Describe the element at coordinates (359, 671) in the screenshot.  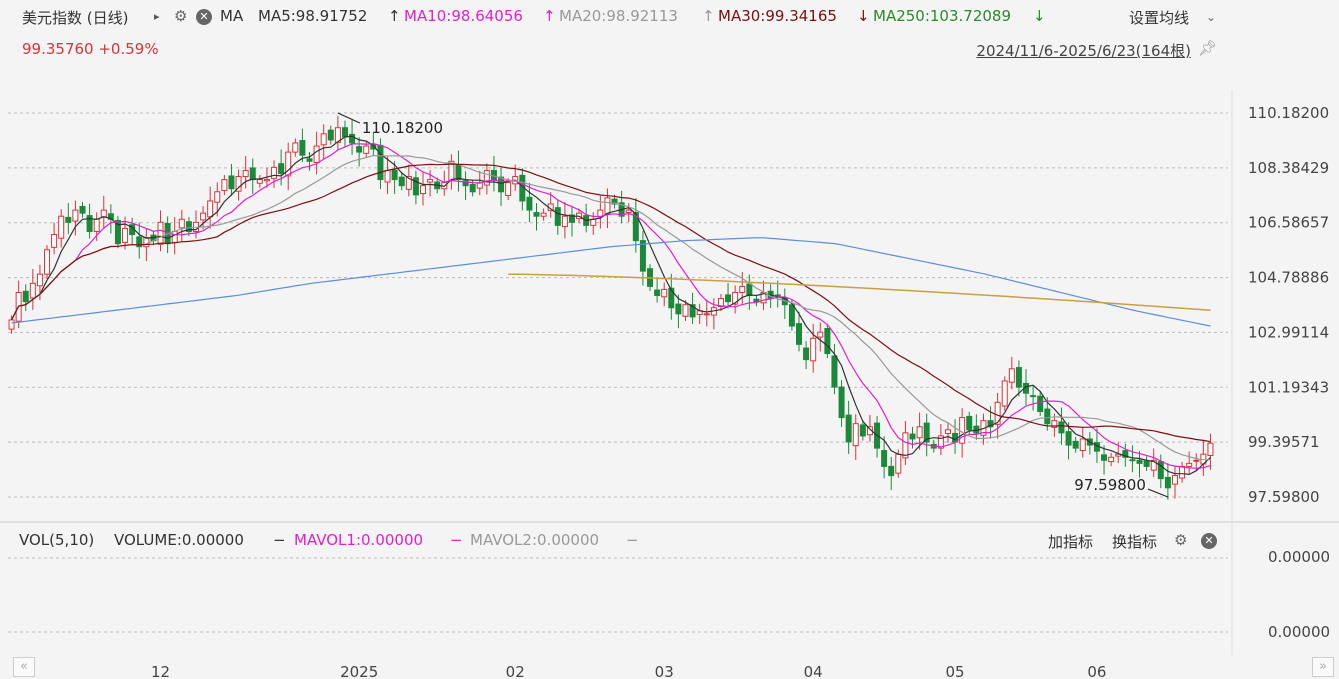
I see `x-tick-label: 2025` at that location.